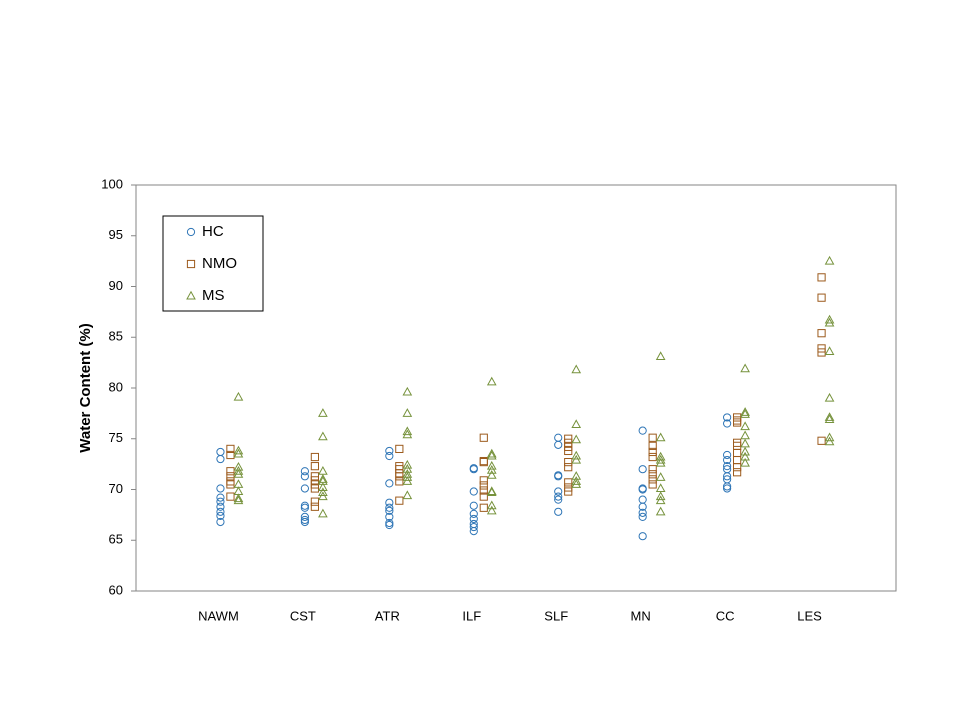  What do you see at coordinates (556, 615) in the screenshot?
I see `x-tick-label: SLF` at bounding box center [556, 615].